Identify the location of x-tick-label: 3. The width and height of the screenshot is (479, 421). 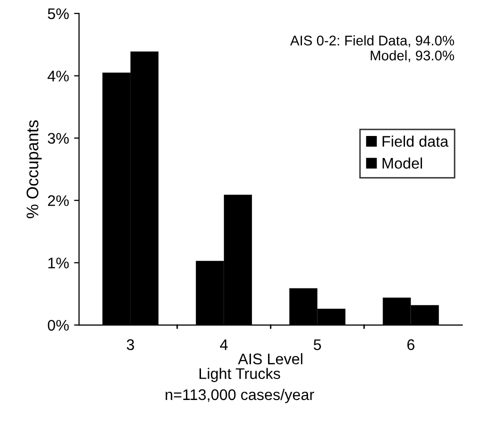
(130, 344).